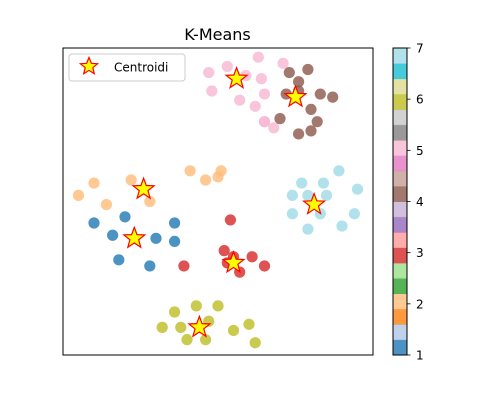 The height and width of the screenshot is (400, 500). I want to click on legend: Centroidi, so click(127, 67).